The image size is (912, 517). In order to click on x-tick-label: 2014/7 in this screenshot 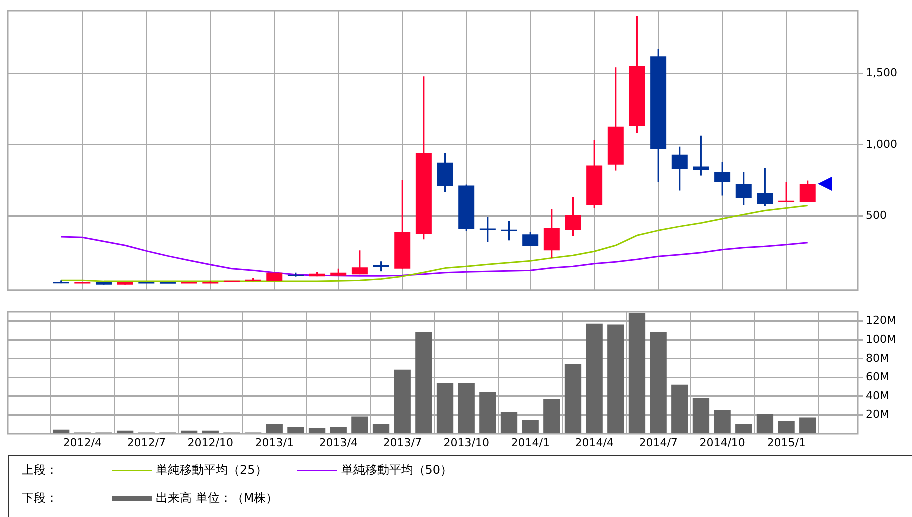, I will do `click(658, 443)`.